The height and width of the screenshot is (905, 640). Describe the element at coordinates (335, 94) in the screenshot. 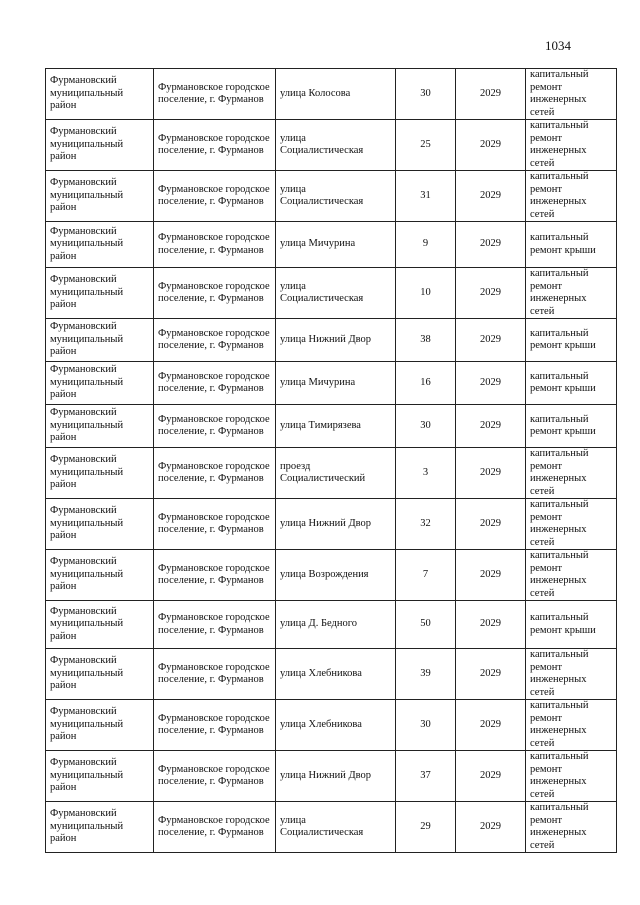

I see `street-cell: улица Колосова` at that location.